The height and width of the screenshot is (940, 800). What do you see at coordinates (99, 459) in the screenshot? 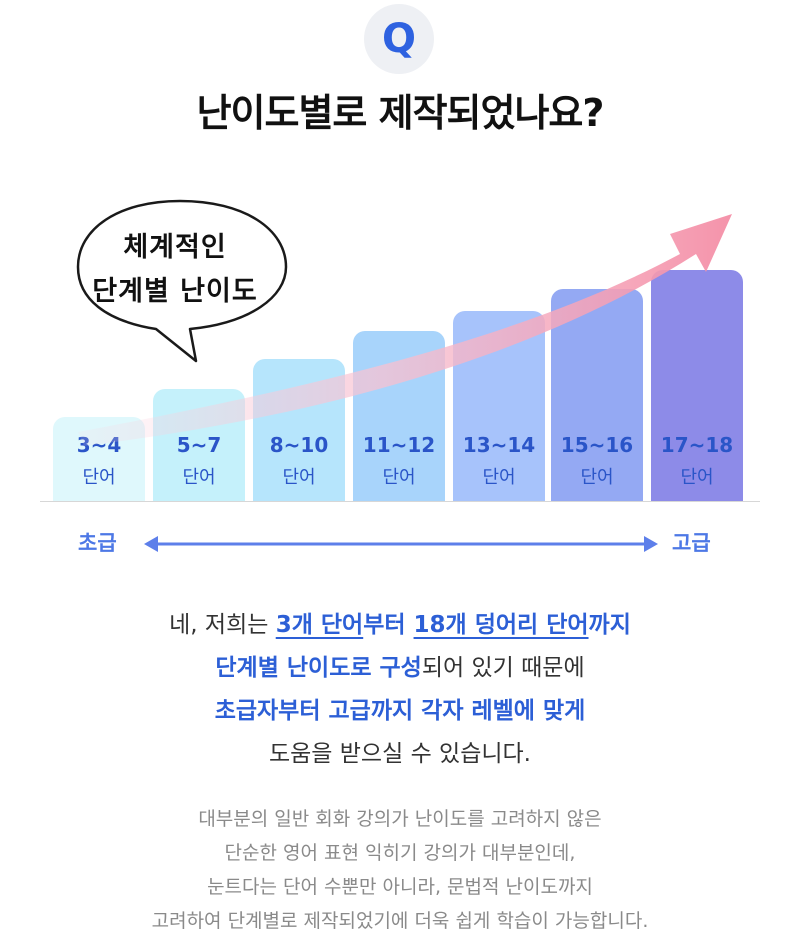
I see `bar-1: 3~4 단어` at bounding box center [99, 459].